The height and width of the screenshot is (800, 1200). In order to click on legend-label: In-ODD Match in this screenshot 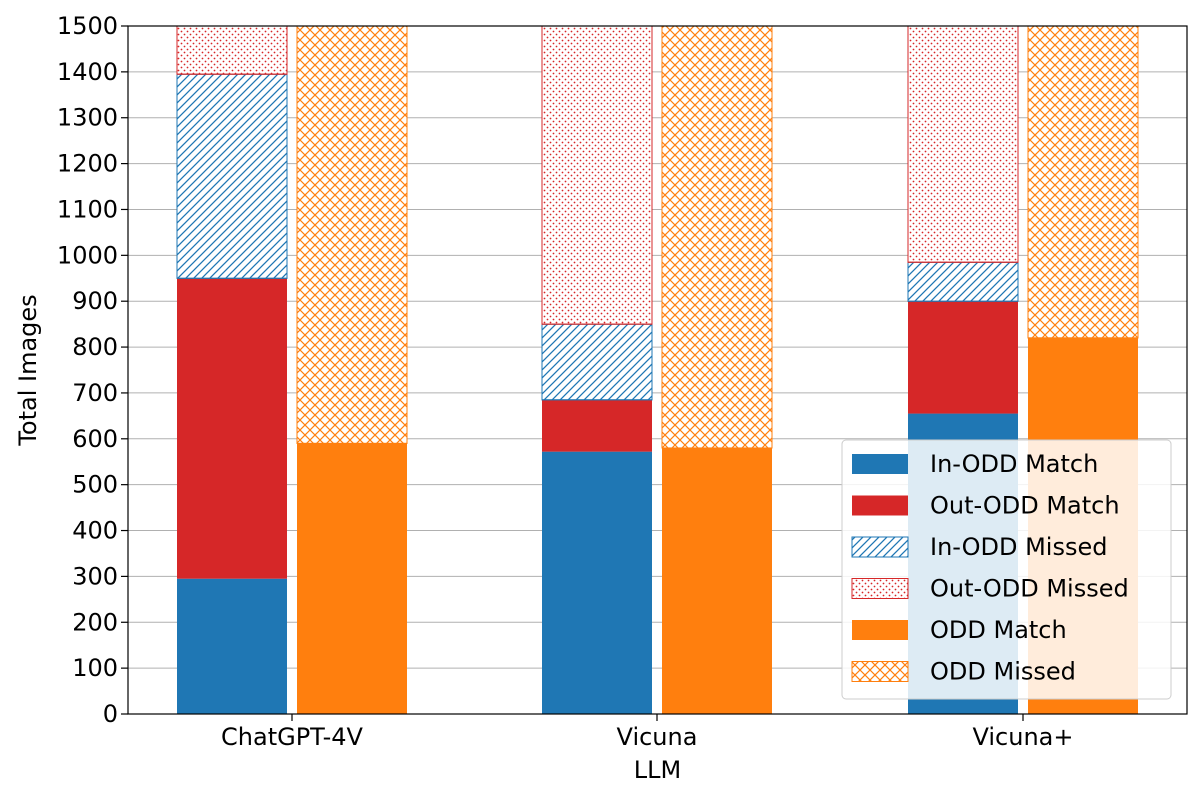, I will do `click(1014, 464)`.